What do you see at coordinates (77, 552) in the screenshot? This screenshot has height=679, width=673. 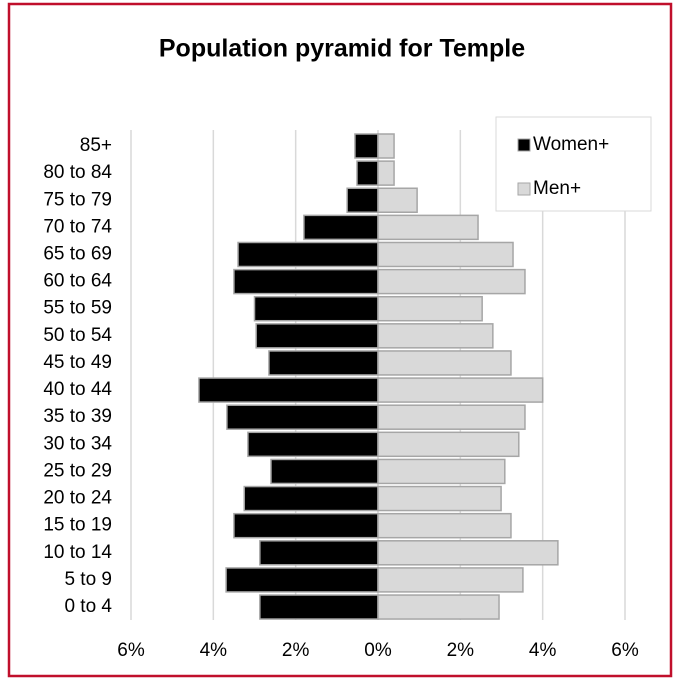 I see `y-tick-label: 10 to 14` at bounding box center [77, 552].